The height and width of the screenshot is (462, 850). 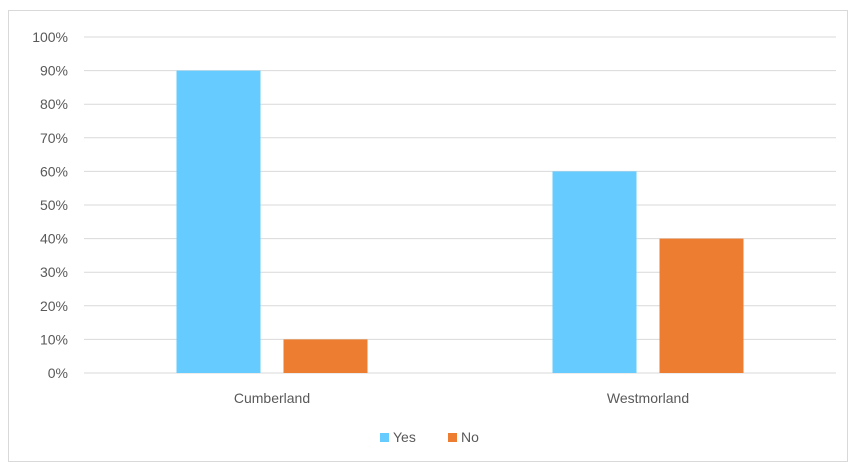 What do you see at coordinates (54, 205) in the screenshot?
I see `y-tick-label: 50%` at bounding box center [54, 205].